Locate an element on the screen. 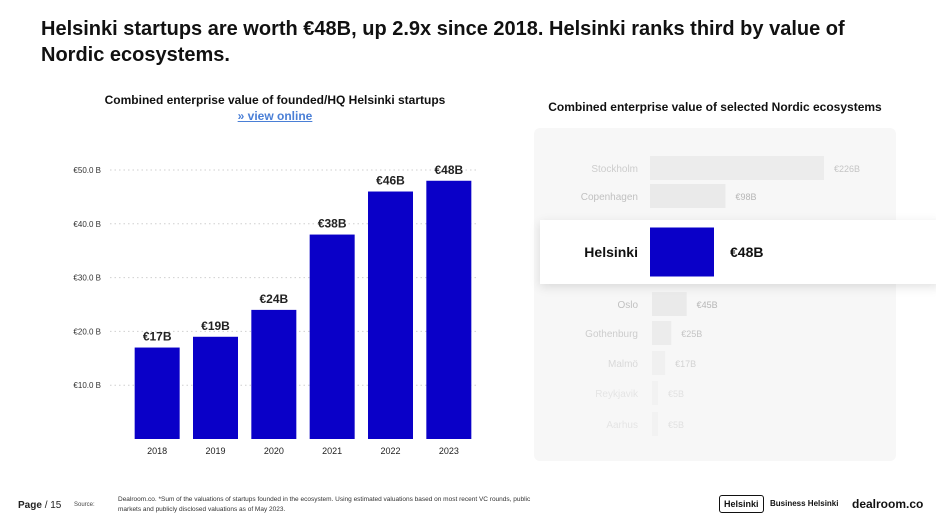 This screenshot has height=524, width=936. bar-2022 is located at coordinates (390, 315).